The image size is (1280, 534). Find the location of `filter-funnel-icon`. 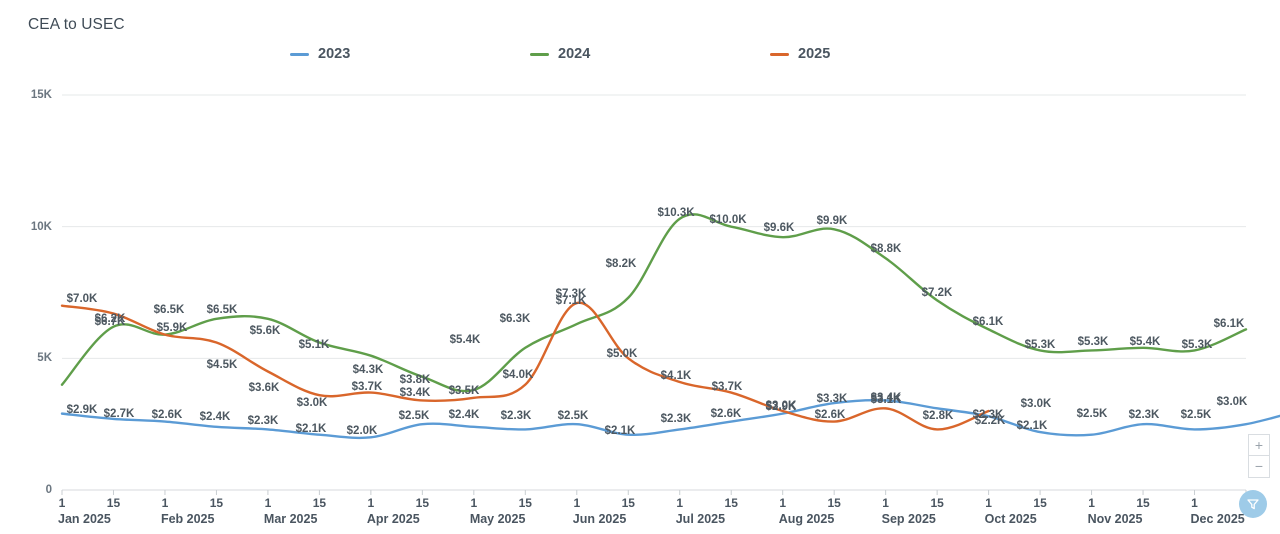

filter-funnel-icon is located at coordinates (1253, 504).